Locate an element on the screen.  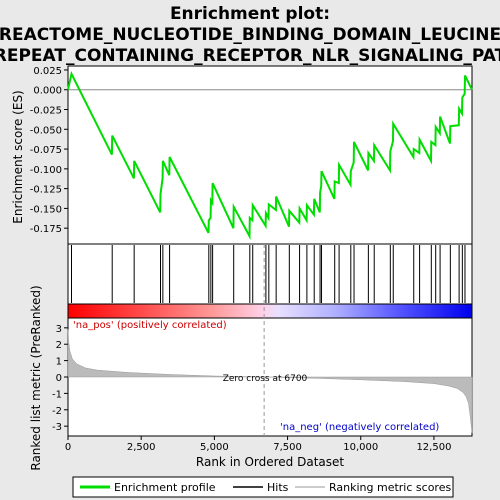
es-y-tick-label: -0.175 is located at coordinates (46, 229).